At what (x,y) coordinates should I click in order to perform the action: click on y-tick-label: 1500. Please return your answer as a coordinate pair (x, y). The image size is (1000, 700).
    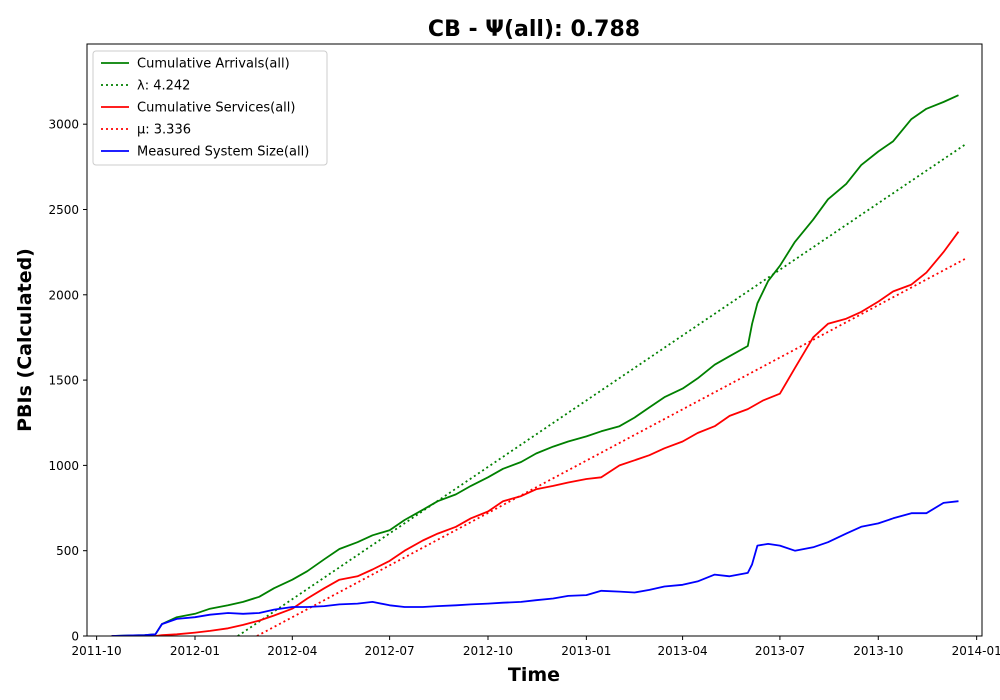
    Looking at the image, I should click on (63, 381).